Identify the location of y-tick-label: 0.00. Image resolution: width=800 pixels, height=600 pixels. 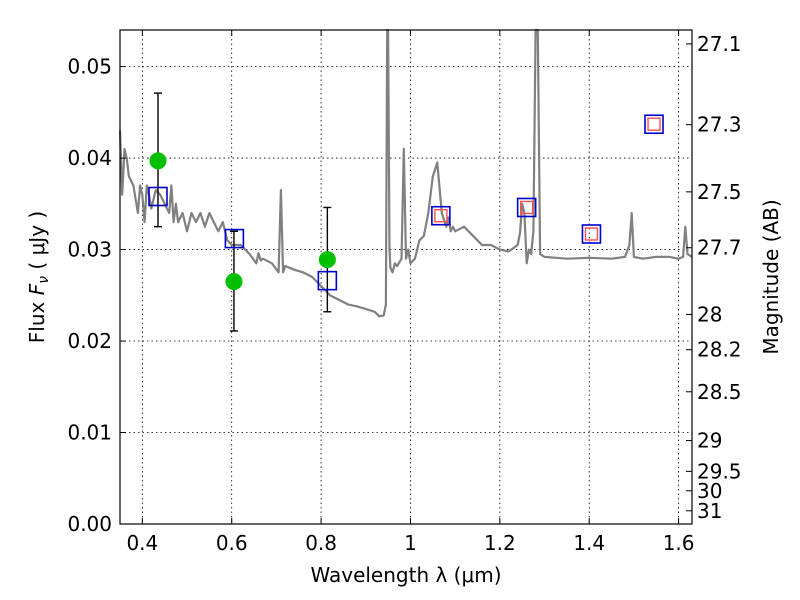
(89, 524).